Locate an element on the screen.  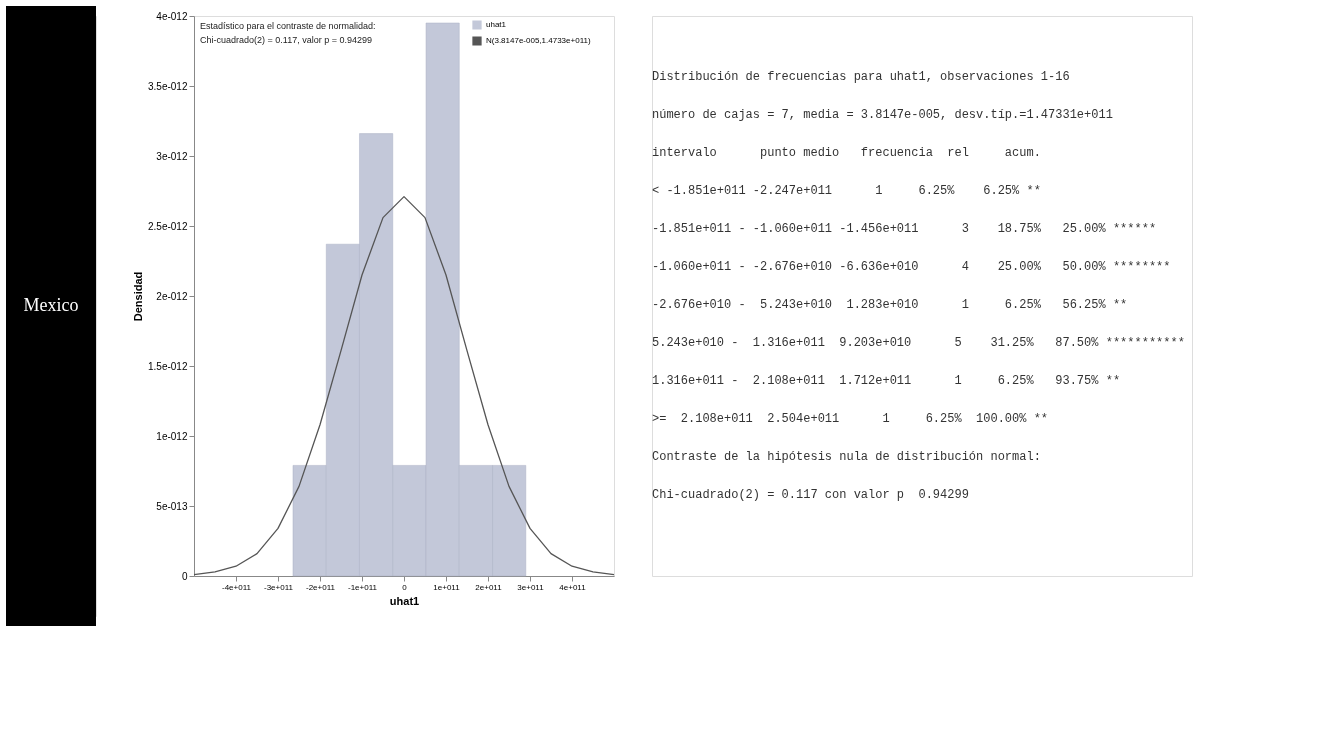
text: Contraste de la hipótesis nula de distribución normal: is located at coordinates (846, 457).